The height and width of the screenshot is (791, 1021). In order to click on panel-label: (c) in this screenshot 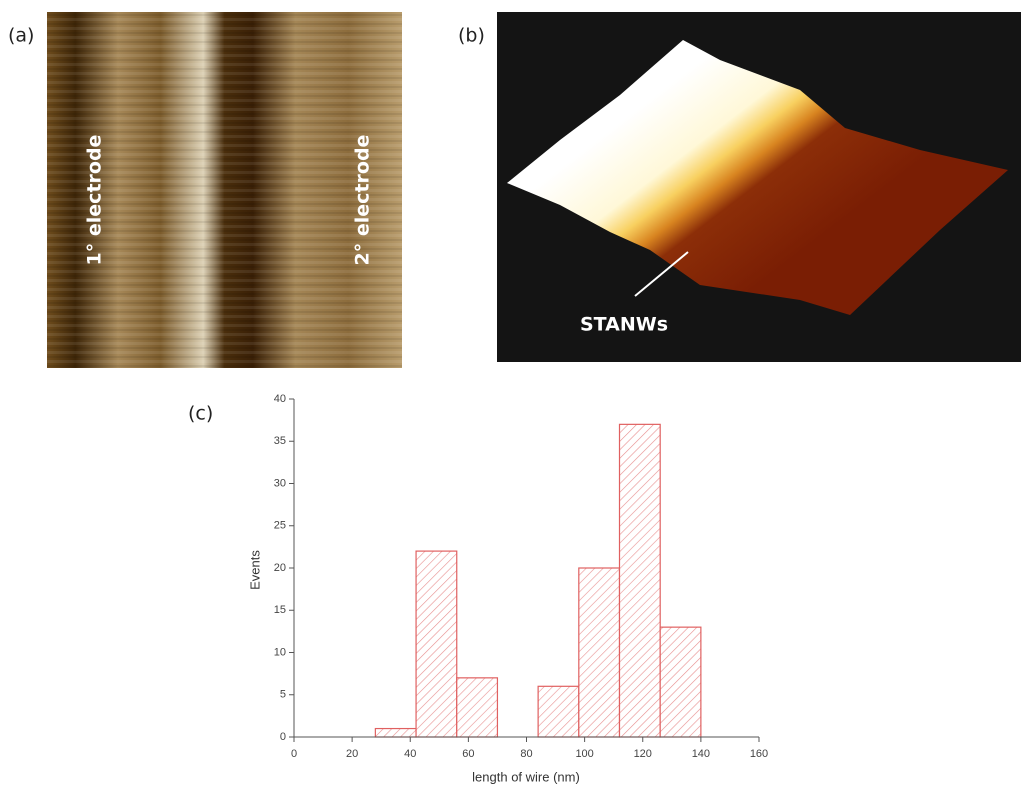, I will do `click(200, 414)`.